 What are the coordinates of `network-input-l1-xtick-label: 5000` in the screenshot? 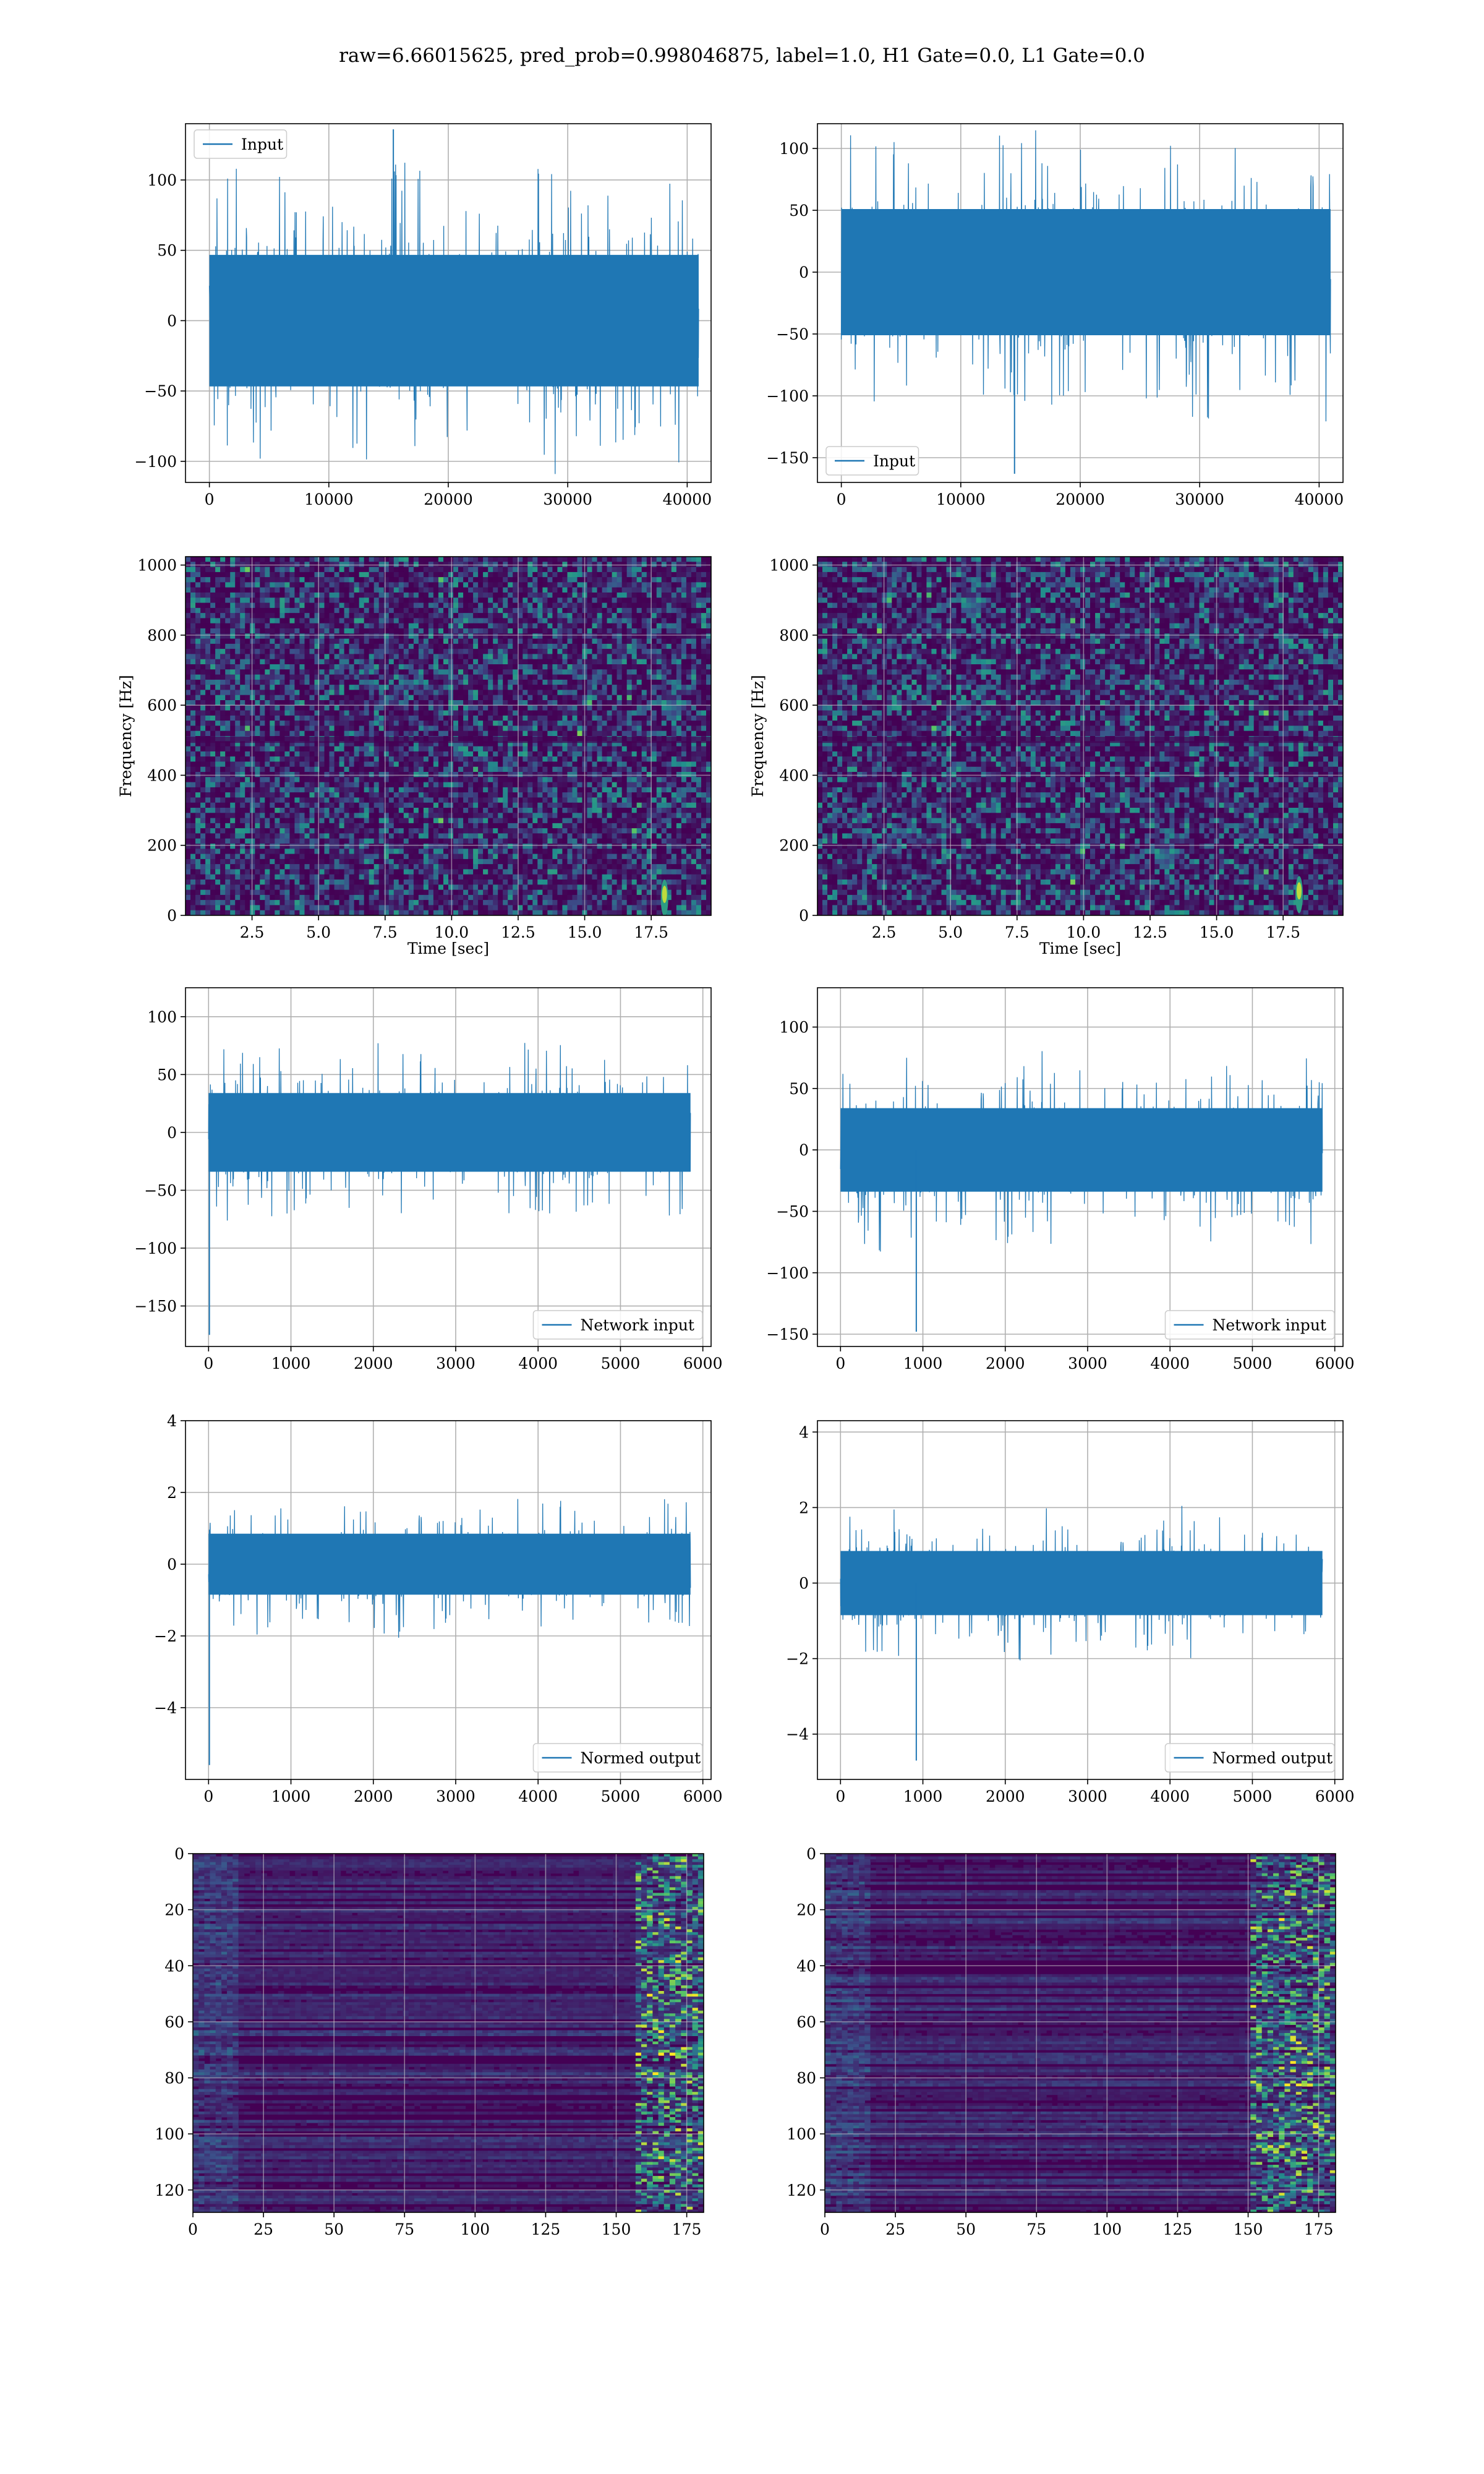 It's located at (1253, 1363).